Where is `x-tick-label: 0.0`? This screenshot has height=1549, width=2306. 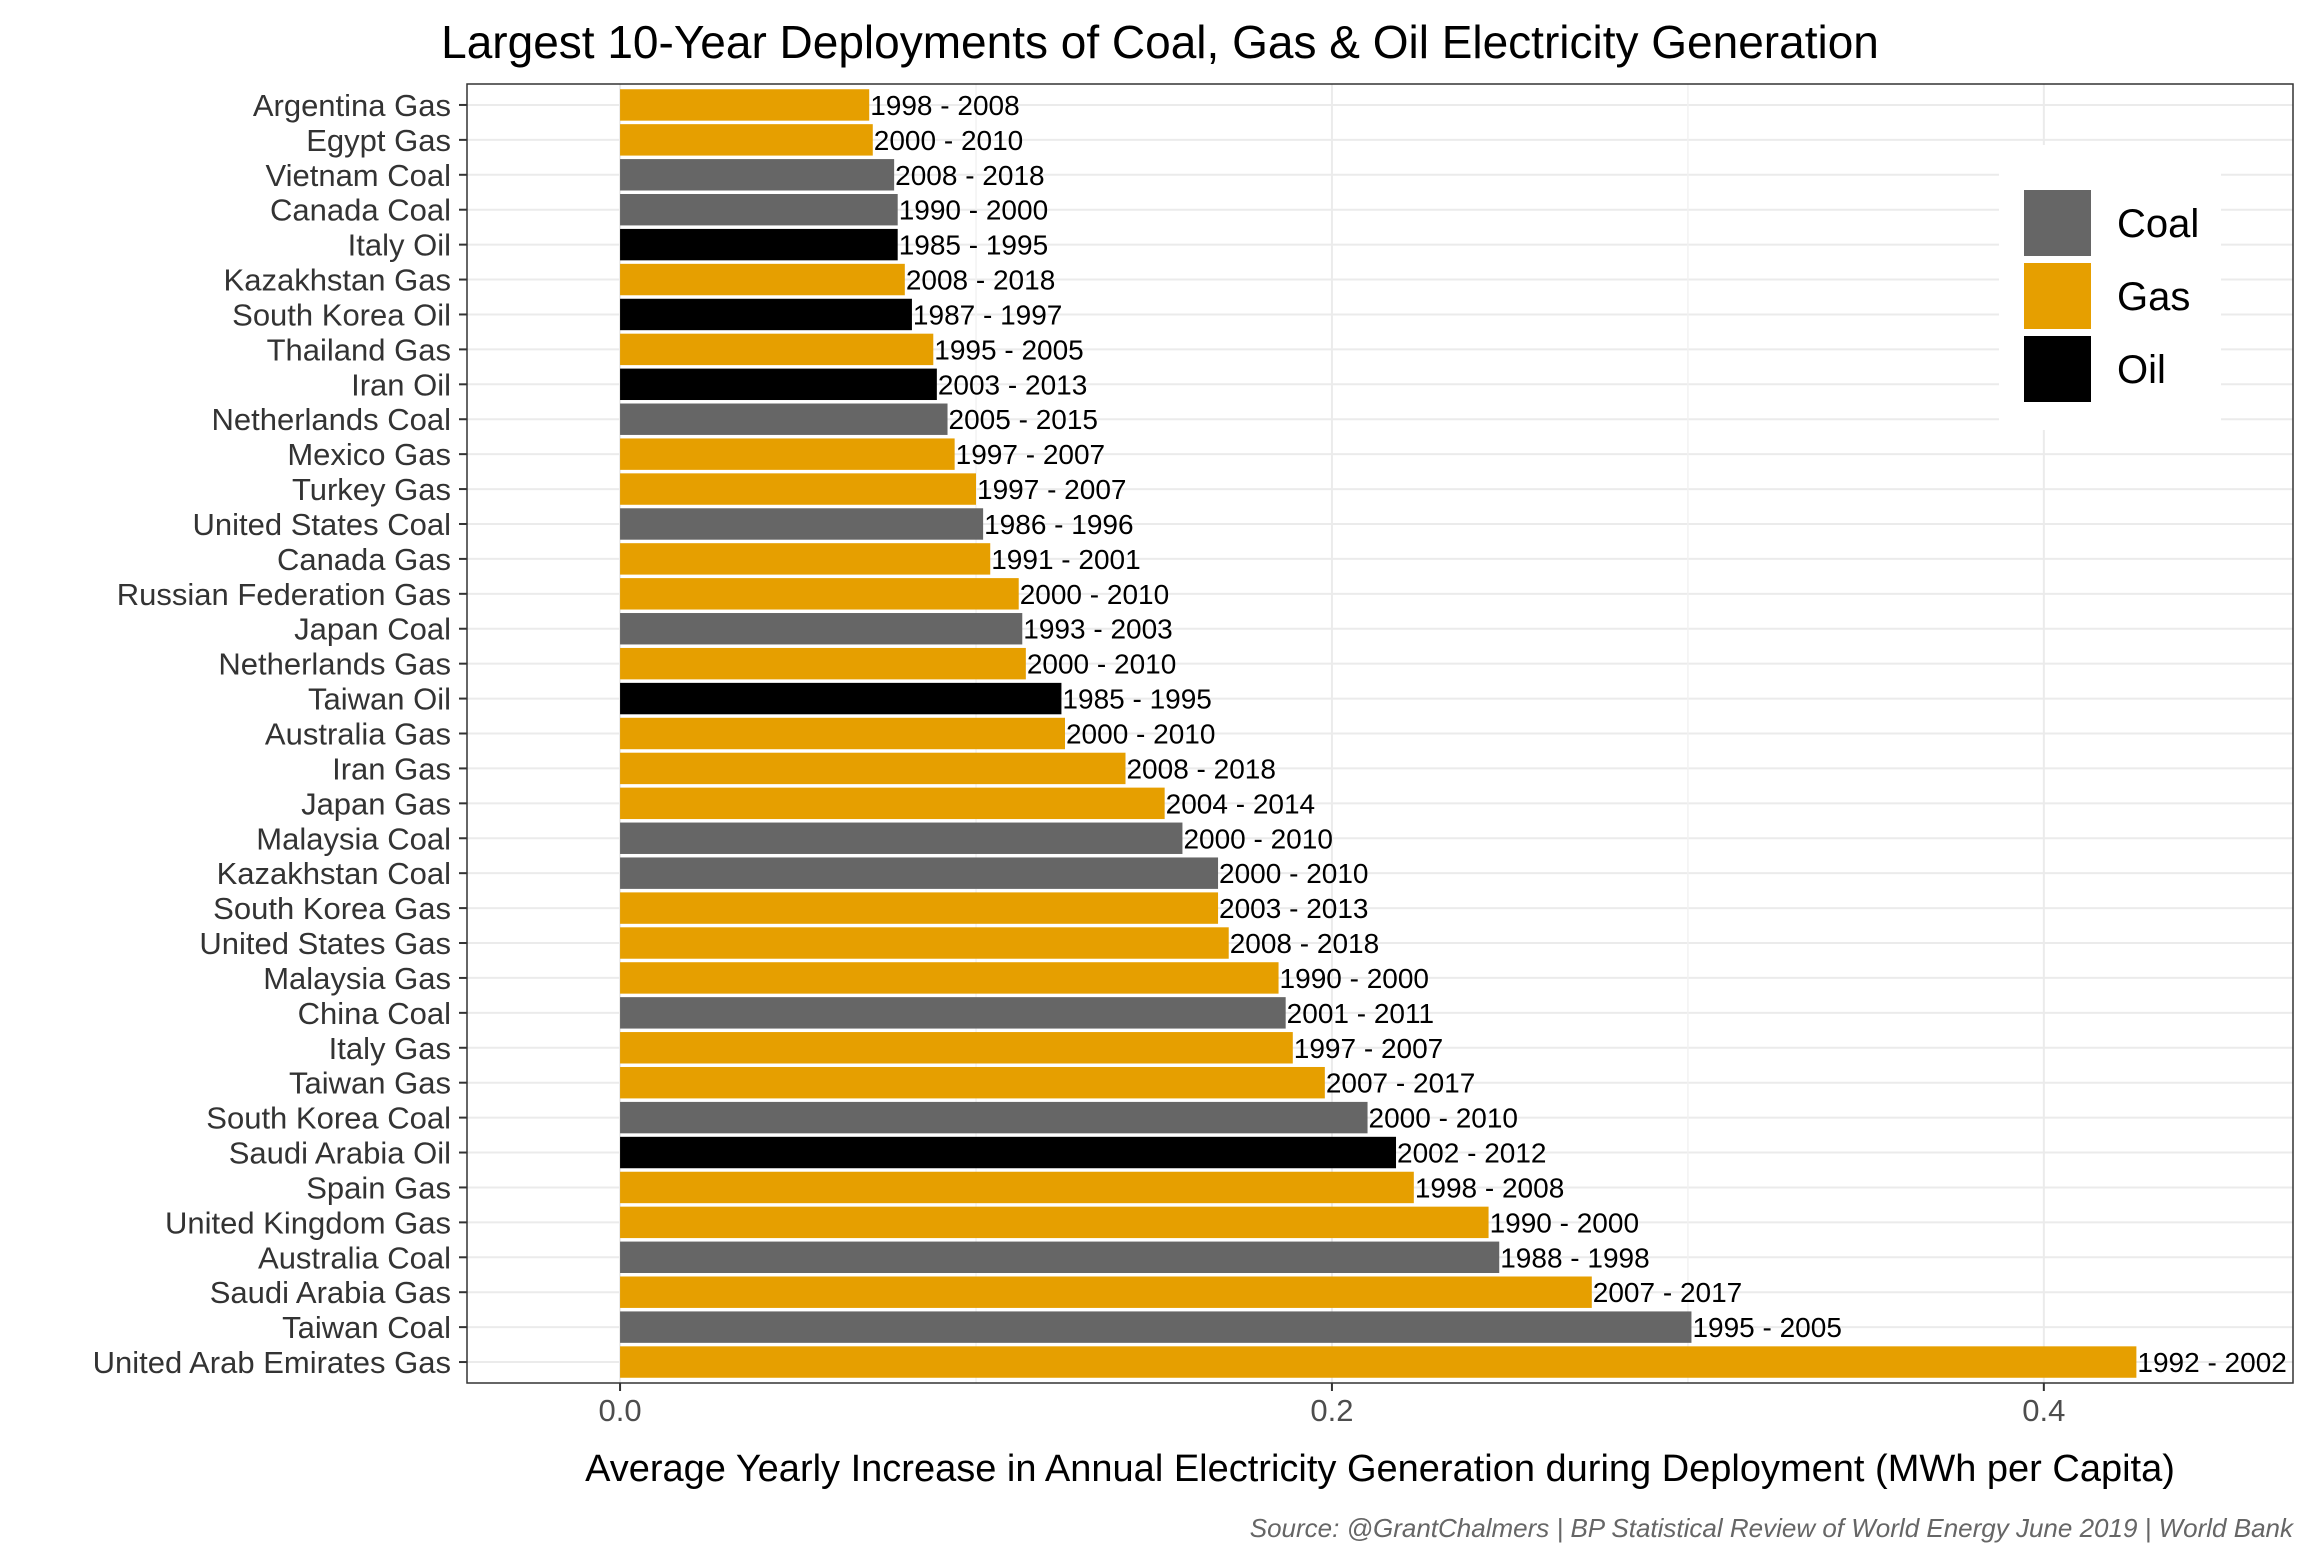 x-tick-label: 0.0 is located at coordinates (620, 1410).